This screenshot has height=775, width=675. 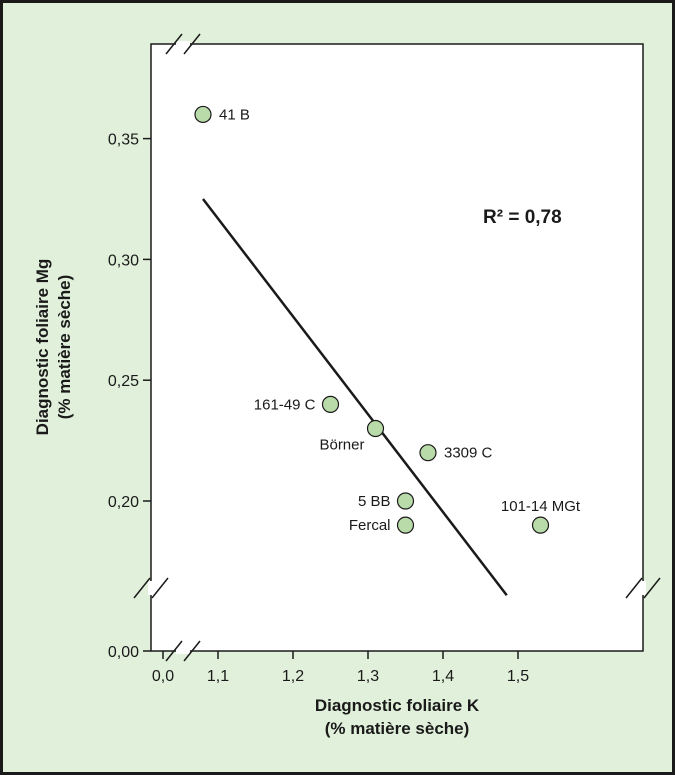 I want to click on y-tick-label: 0,25, so click(x=123, y=381).